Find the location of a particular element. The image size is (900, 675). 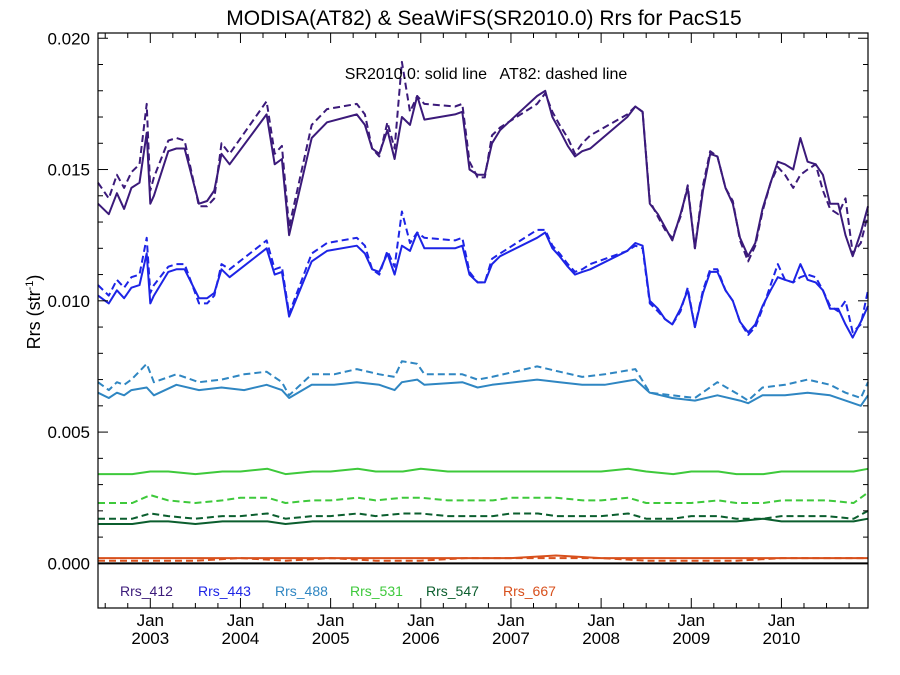

y-axis-label-close: ) is located at coordinates (34, 278).